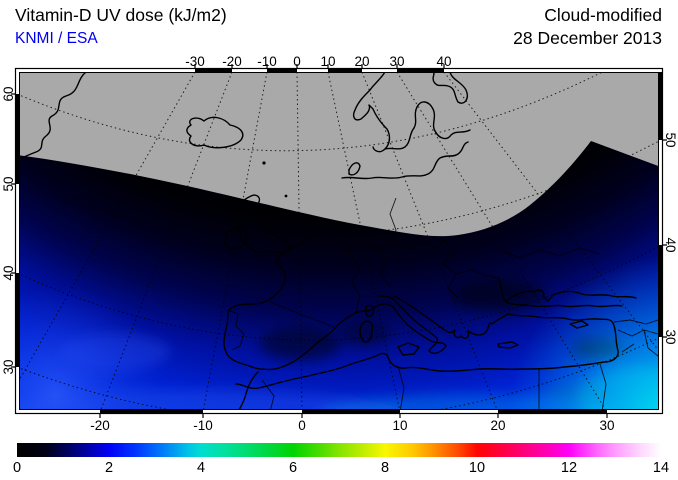 This screenshot has width=678, height=480. I want to click on island-shetland, so click(286, 196).